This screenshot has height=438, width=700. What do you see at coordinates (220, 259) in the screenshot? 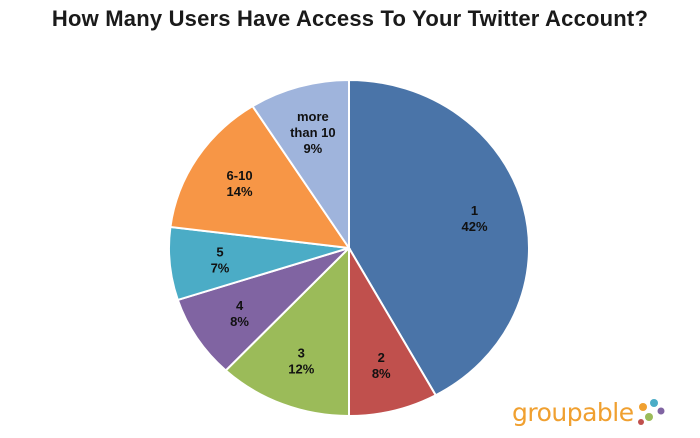
I see `slice-label-5: 5 7%` at bounding box center [220, 259].